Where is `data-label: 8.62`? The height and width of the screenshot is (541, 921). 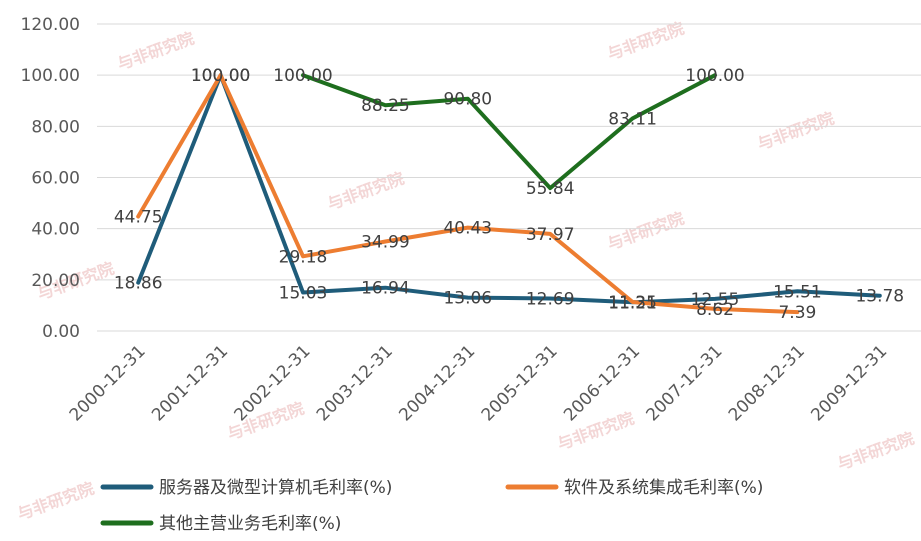 data-label: 8.62 is located at coordinates (715, 310).